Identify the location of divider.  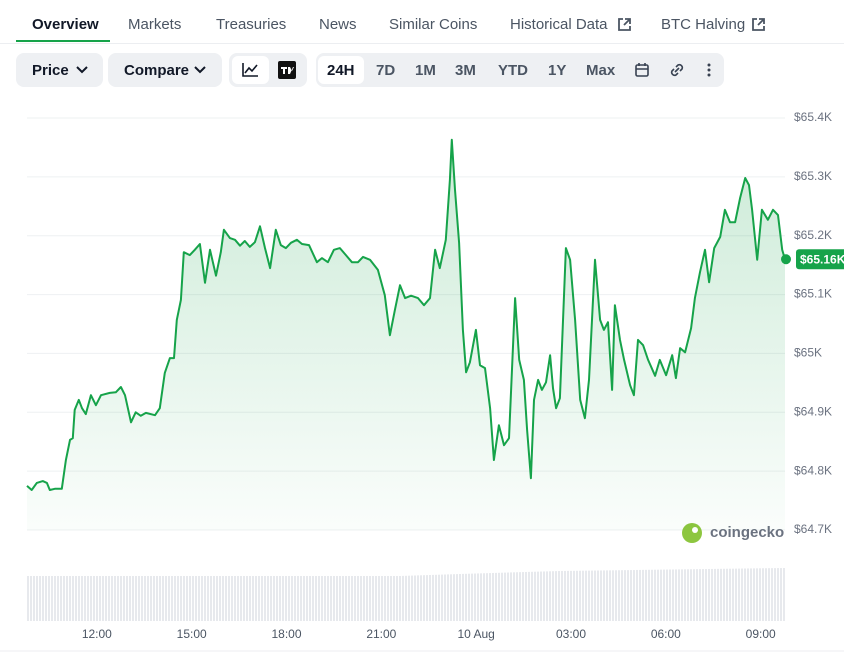
(422, 43).